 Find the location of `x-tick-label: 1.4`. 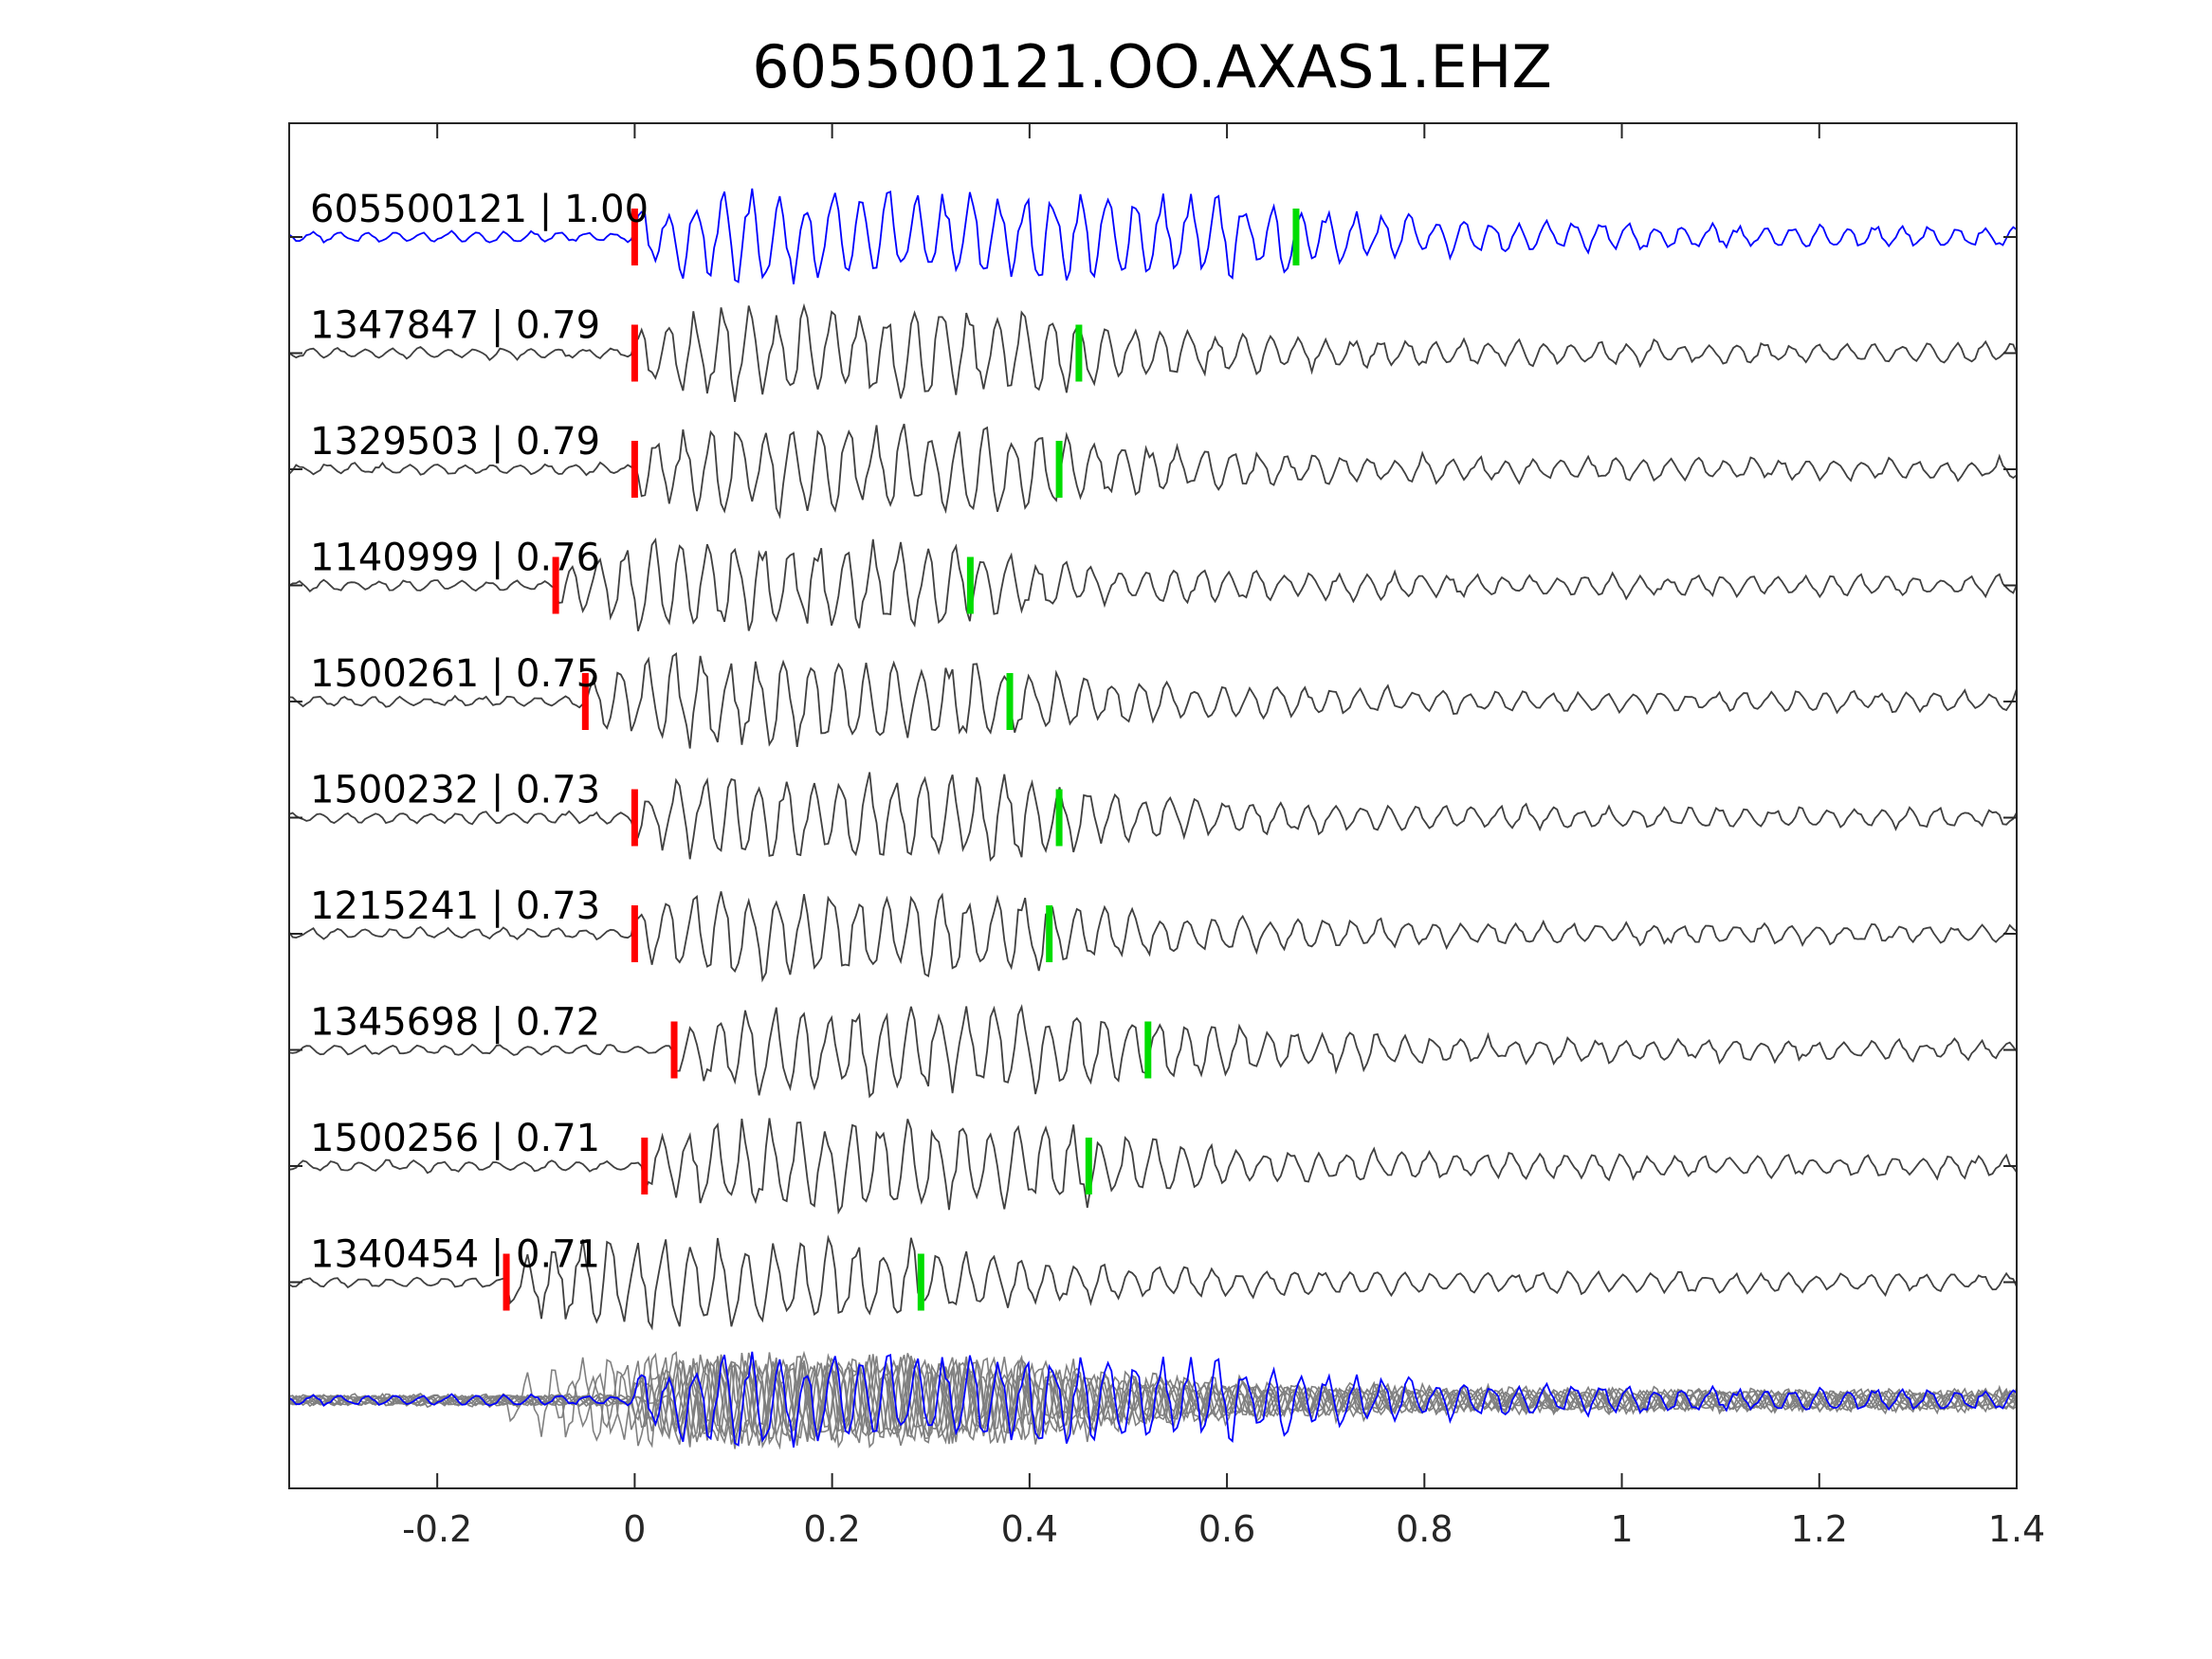

x-tick-label: 1.4 is located at coordinates (2016, 1529).